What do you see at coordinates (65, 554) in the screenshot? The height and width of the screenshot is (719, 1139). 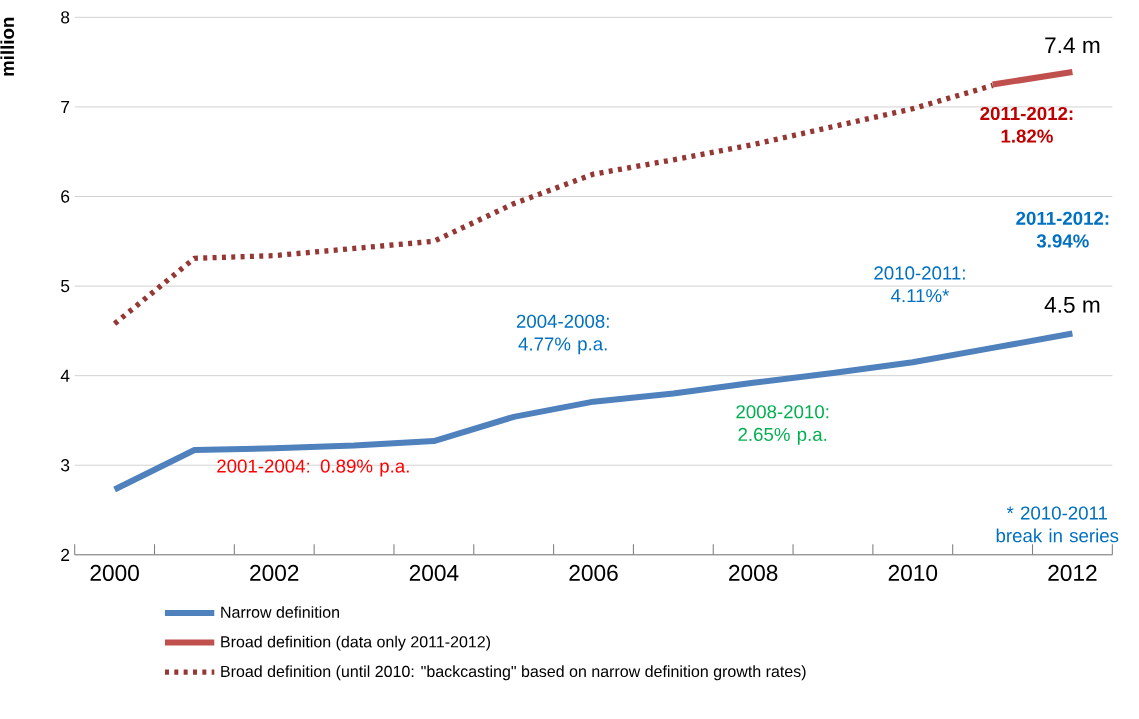 I see `y-tick-label: 2` at bounding box center [65, 554].